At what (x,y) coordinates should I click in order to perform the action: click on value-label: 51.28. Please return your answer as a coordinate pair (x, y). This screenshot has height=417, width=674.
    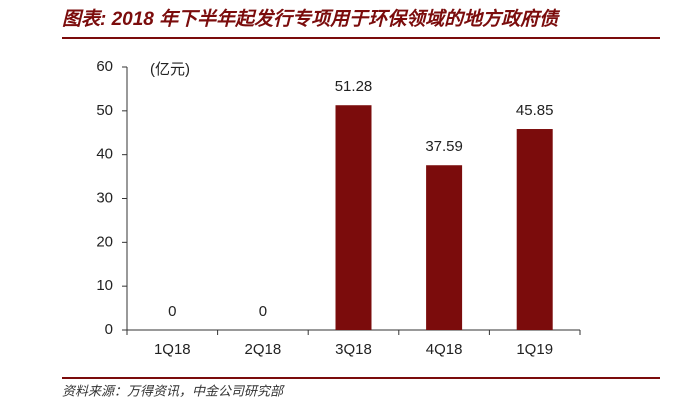
    Looking at the image, I should click on (354, 86).